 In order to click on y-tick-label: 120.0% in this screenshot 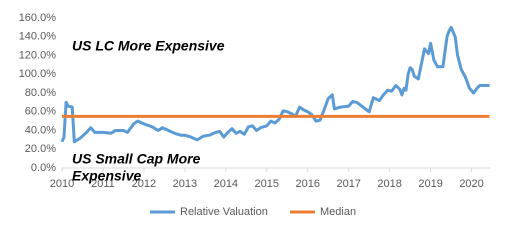, I will do `click(38, 55)`.